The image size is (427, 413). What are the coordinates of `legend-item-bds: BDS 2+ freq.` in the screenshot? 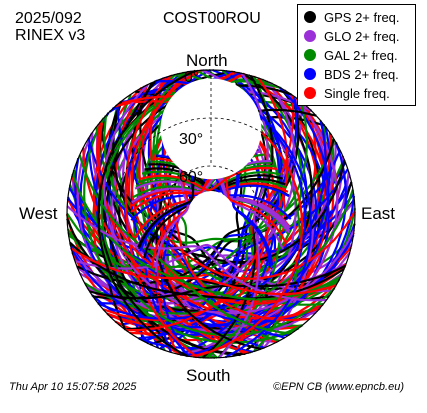 It's located at (351, 74).